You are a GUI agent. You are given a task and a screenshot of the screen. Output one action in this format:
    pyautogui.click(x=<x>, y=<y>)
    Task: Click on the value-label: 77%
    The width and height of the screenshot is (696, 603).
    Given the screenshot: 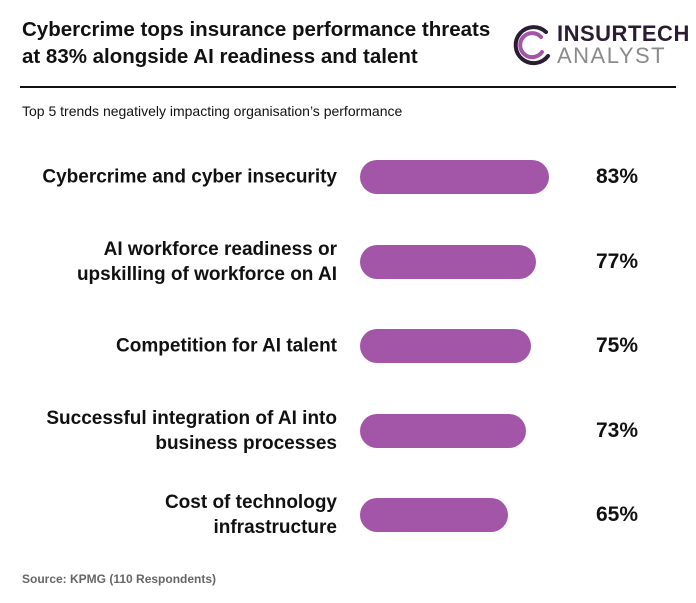 What is the action you would take?
    pyautogui.click(x=617, y=261)
    